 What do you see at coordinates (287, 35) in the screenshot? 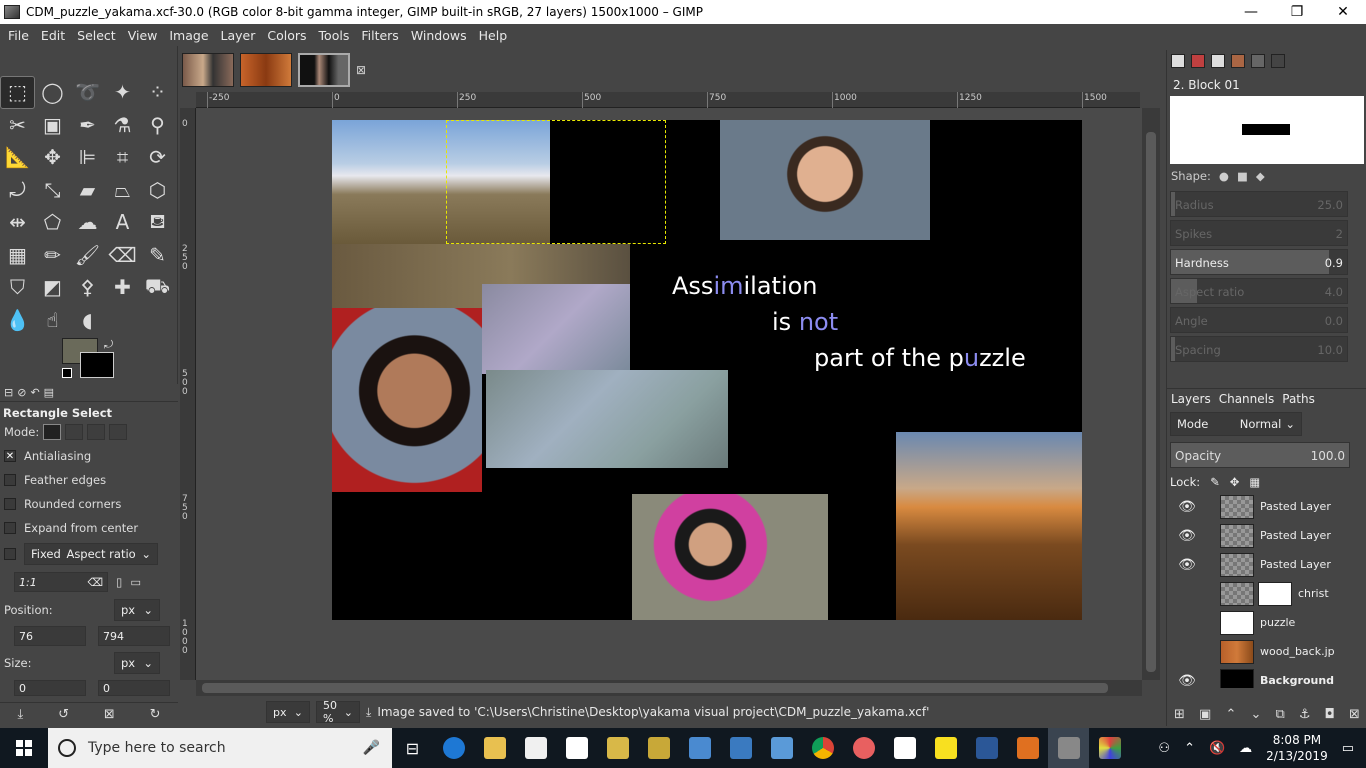
I see `menu-colors: Colors` at bounding box center [287, 35].